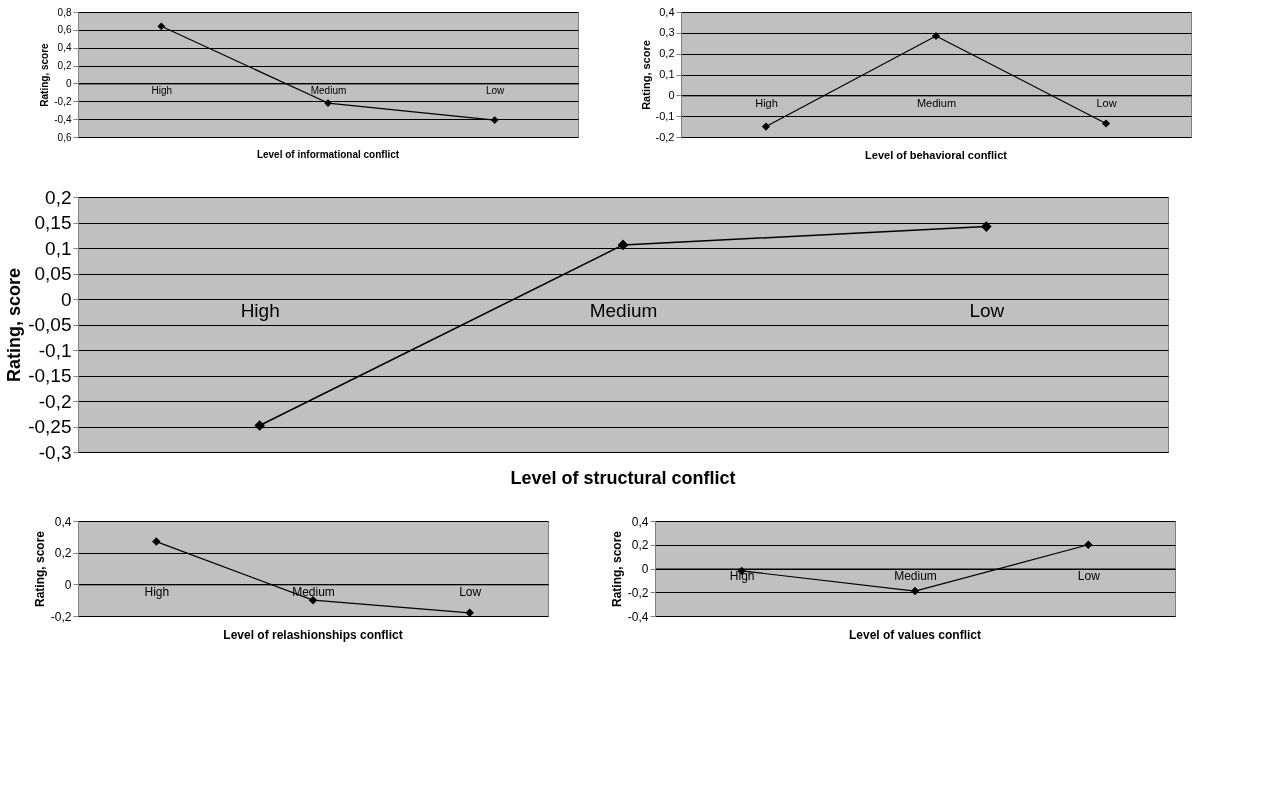 Image resolution: width=1264 pixels, height=787 pixels. What do you see at coordinates (936, 155) in the screenshot?
I see `x-axis-title: Level of behavioral conflict` at bounding box center [936, 155].